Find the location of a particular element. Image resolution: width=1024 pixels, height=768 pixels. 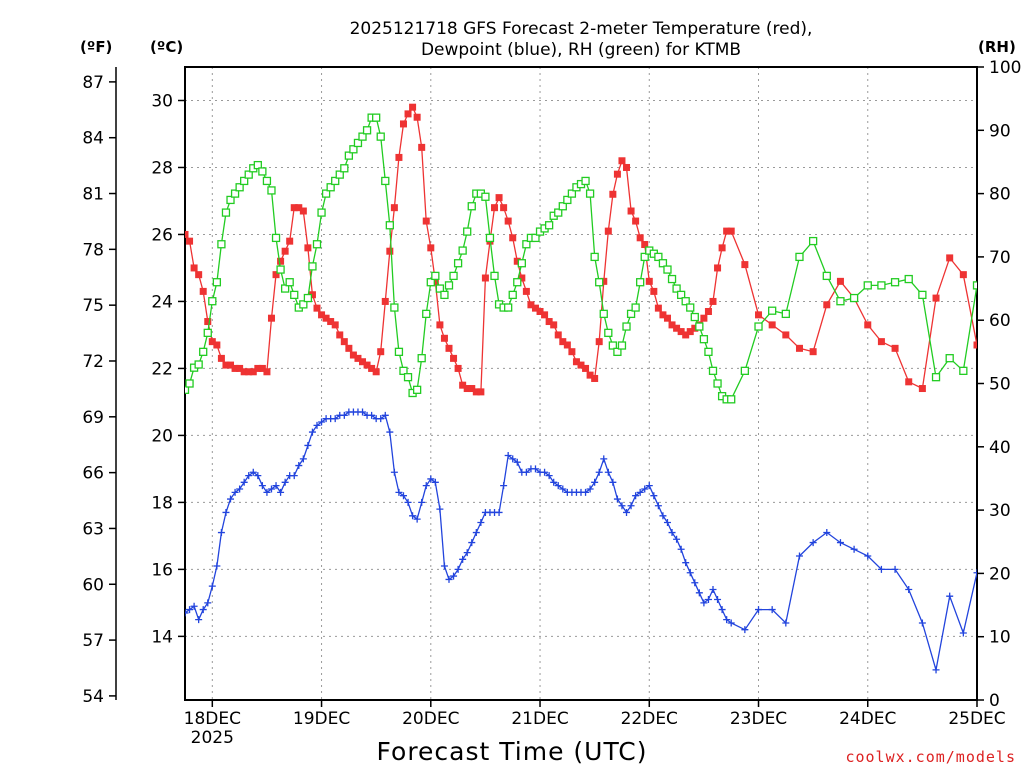

unit-label-rh: (RH) is located at coordinates (997, 47).